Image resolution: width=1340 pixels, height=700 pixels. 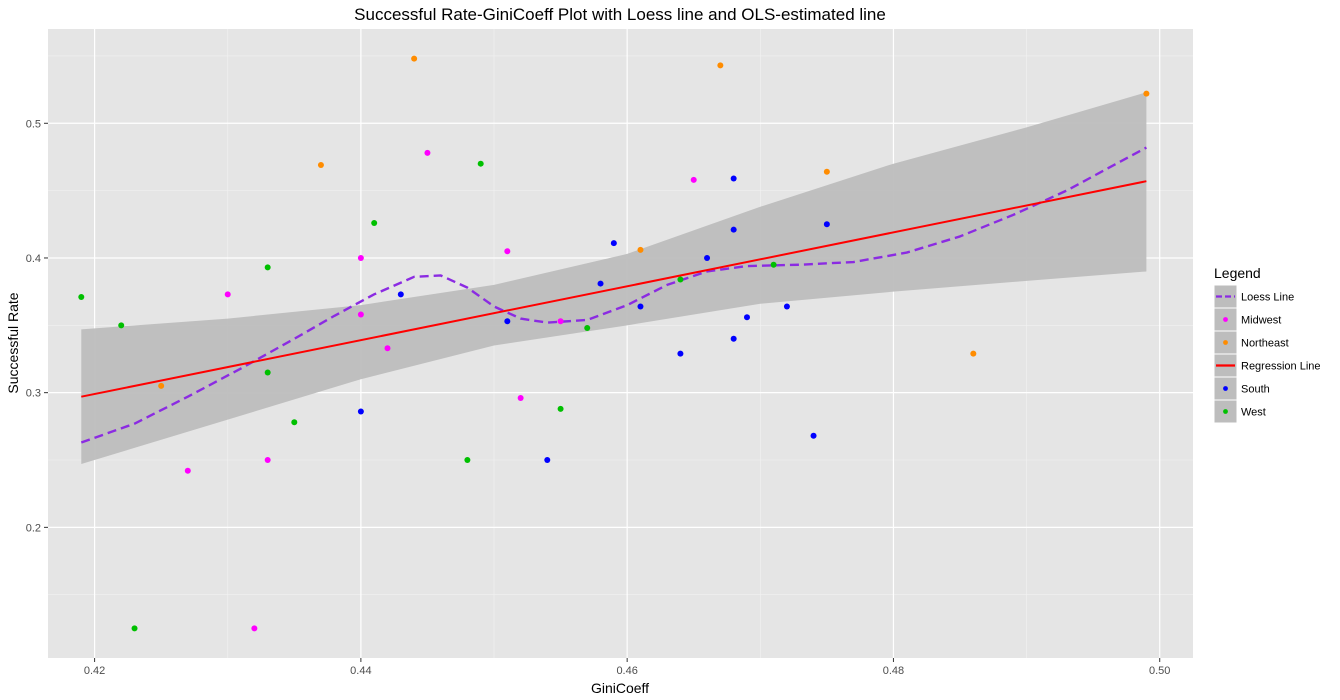 I want to click on legend-item-loess-line: Loess Line, so click(x=1253, y=296).